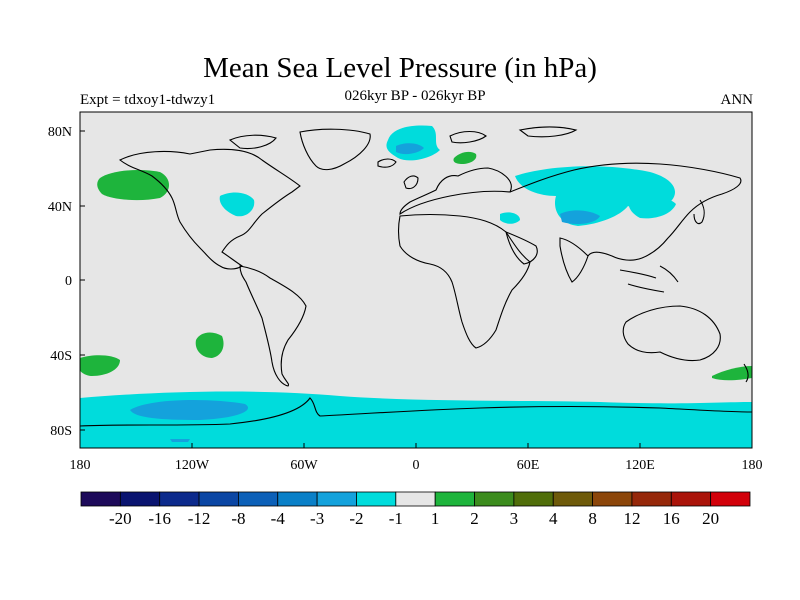  What do you see at coordinates (209, 209) in the screenshot?
I see `north-america-coast` at bounding box center [209, 209].